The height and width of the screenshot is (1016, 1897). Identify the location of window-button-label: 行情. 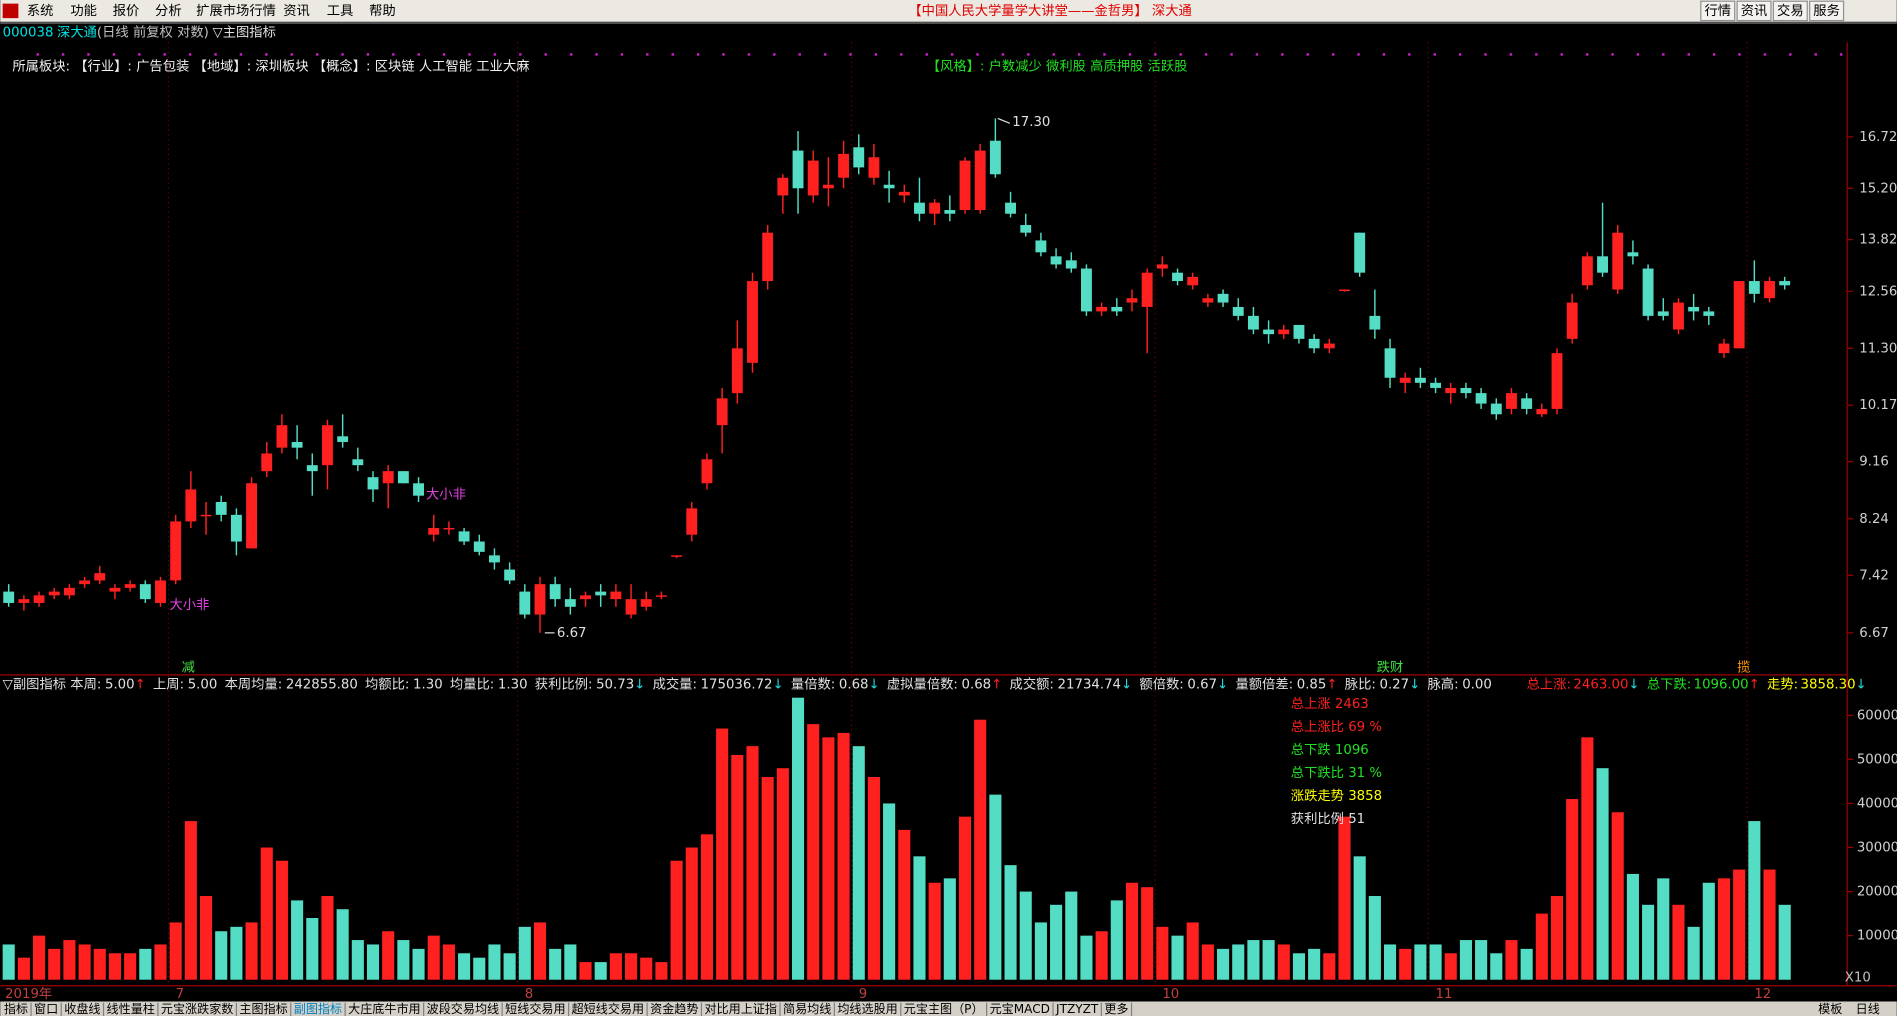
(1717, 11).